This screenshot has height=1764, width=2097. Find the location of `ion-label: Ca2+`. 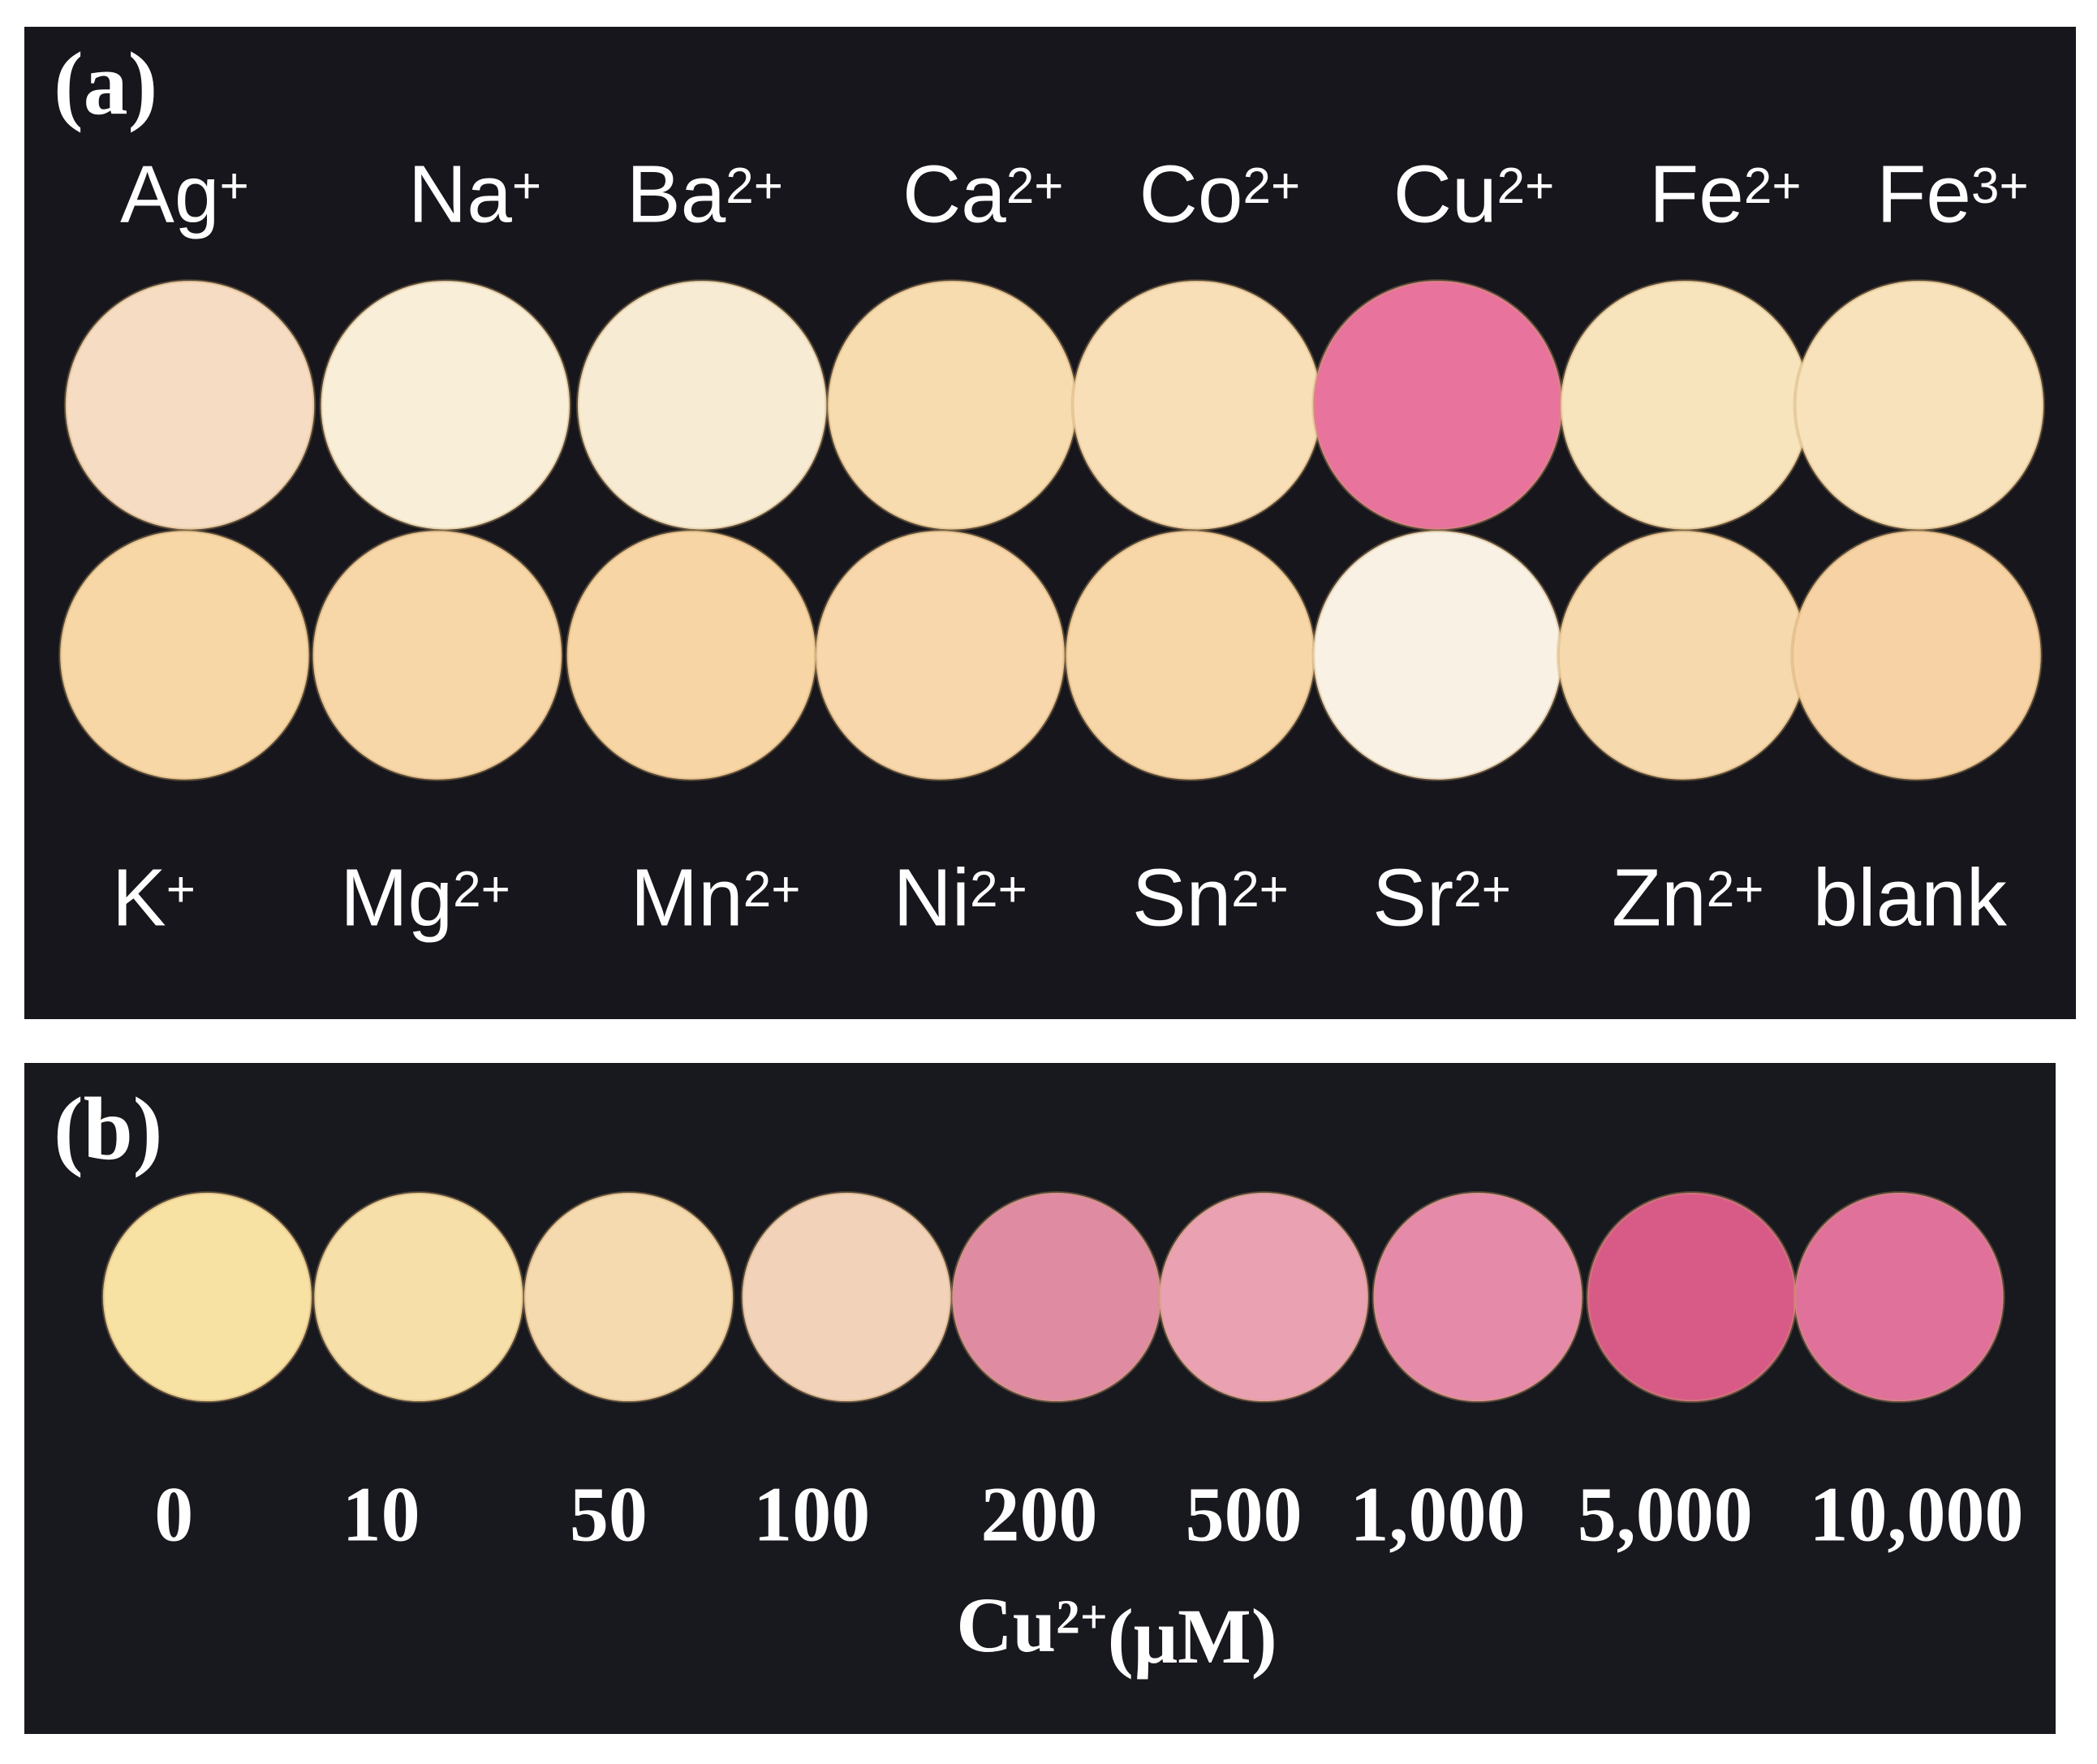

ion-label: Ca2+ is located at coordinates (983, 194).